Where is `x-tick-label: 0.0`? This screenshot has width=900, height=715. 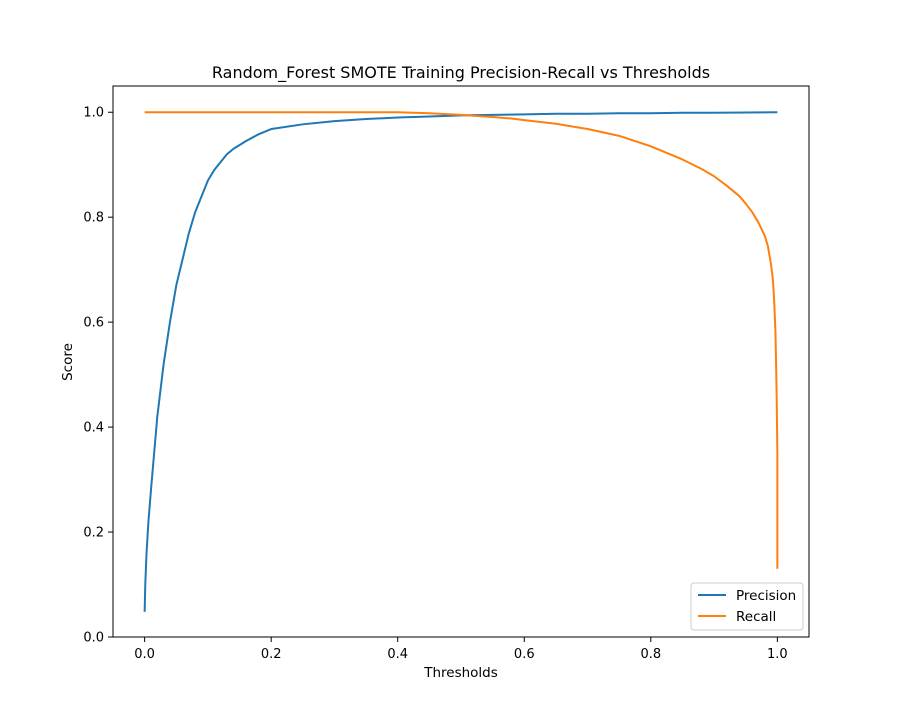 x-tick-label: 0.0 is located at coordinates (144, 654).